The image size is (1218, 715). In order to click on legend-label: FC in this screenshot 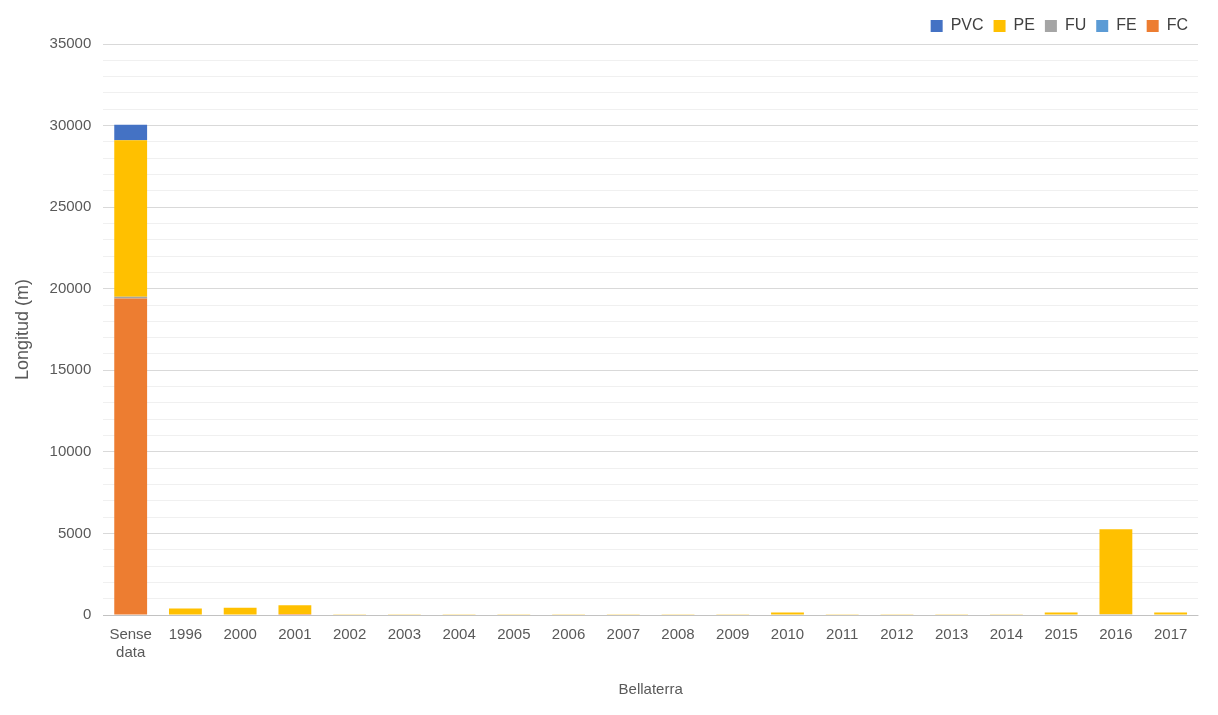, I will do `click(1177, 25)`.